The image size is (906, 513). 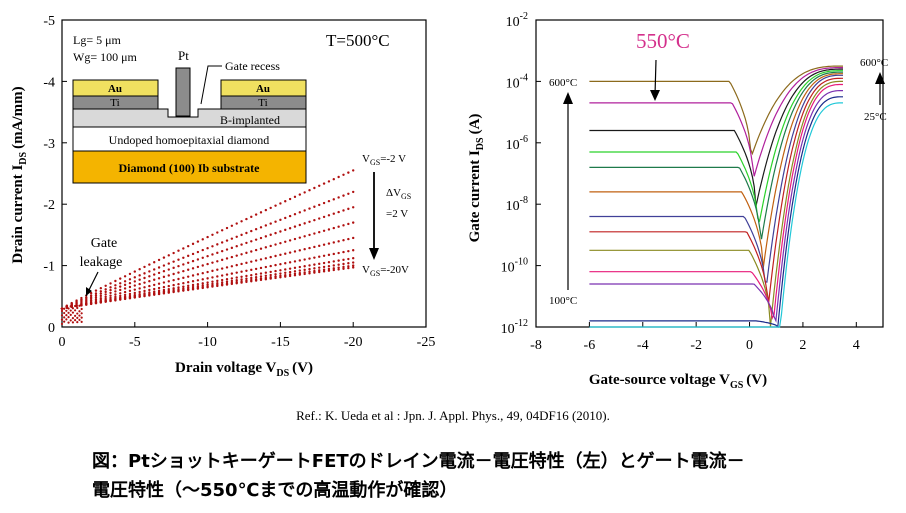 I want to click on left-x-tick-label: -5, so click(x=135, y=342).